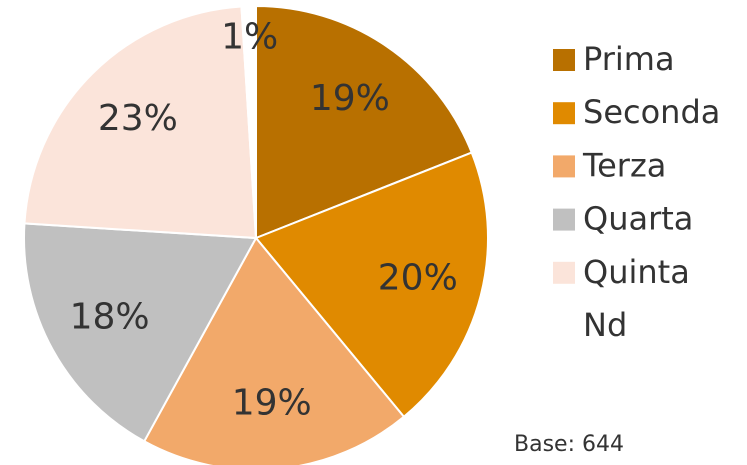 The height and width of the screenshot is (465, 747). Describe the element at coordinates (638, 219) in the screenshot. I see `legend-label: Quarta` at that location.